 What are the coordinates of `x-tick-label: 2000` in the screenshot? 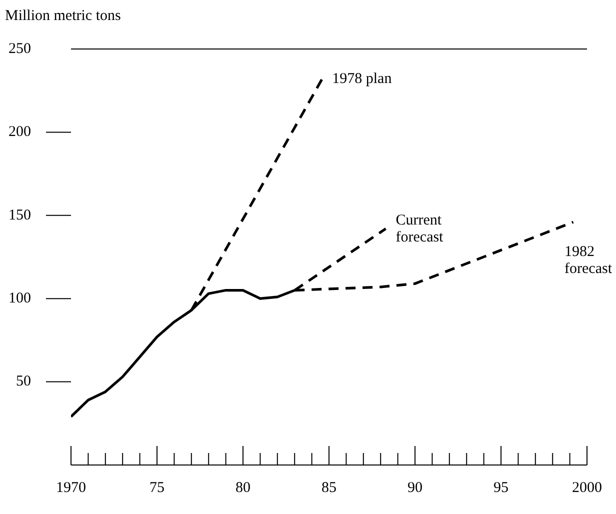 It's located at (587, 488).